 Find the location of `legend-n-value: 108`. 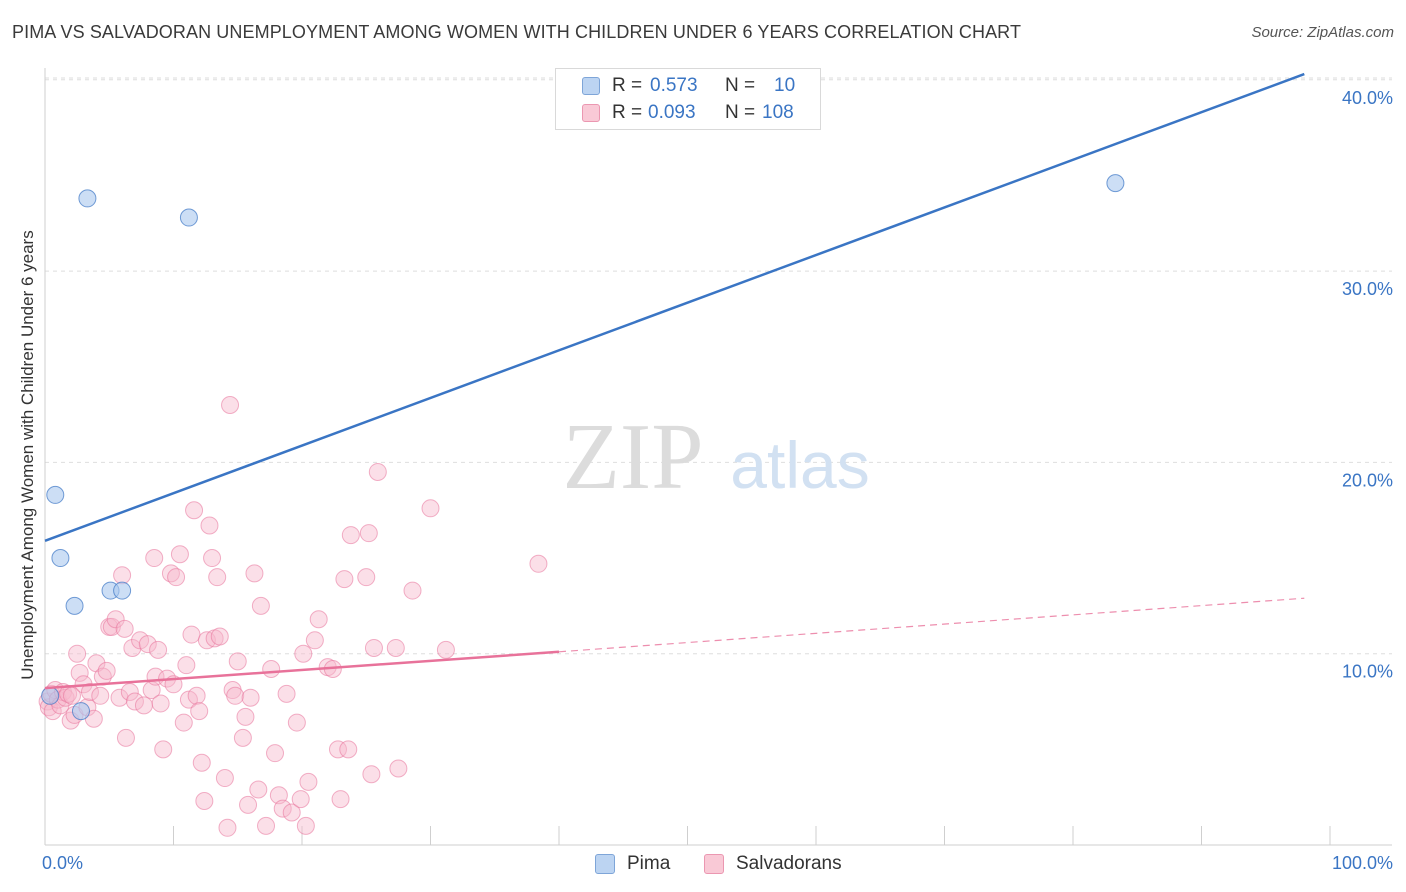

legend-n-value: 108 is located at coordinates (778, 112).